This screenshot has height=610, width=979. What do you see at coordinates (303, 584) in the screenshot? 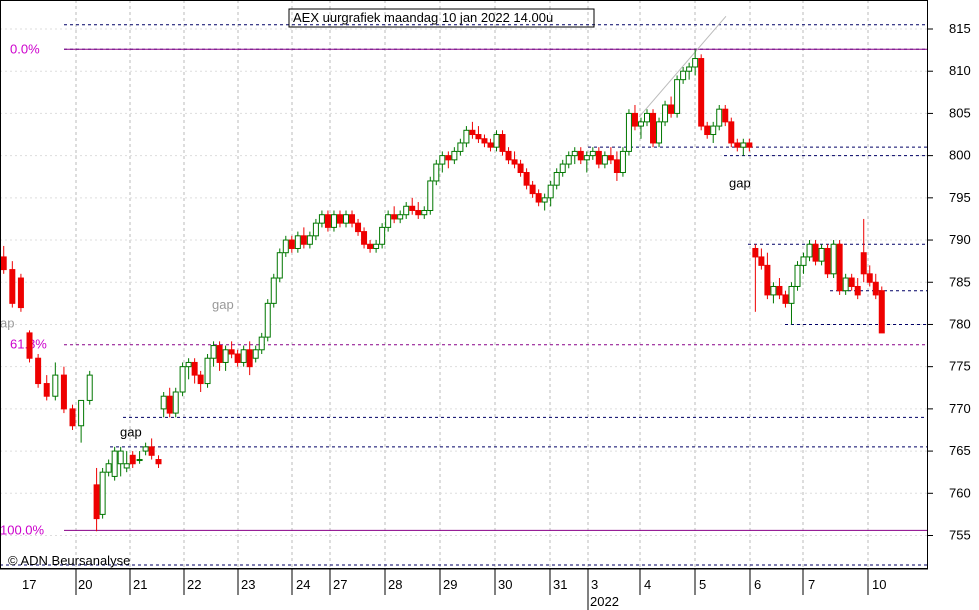
I see `x-tick-label-5: 24` at bounding box center [303, 584].